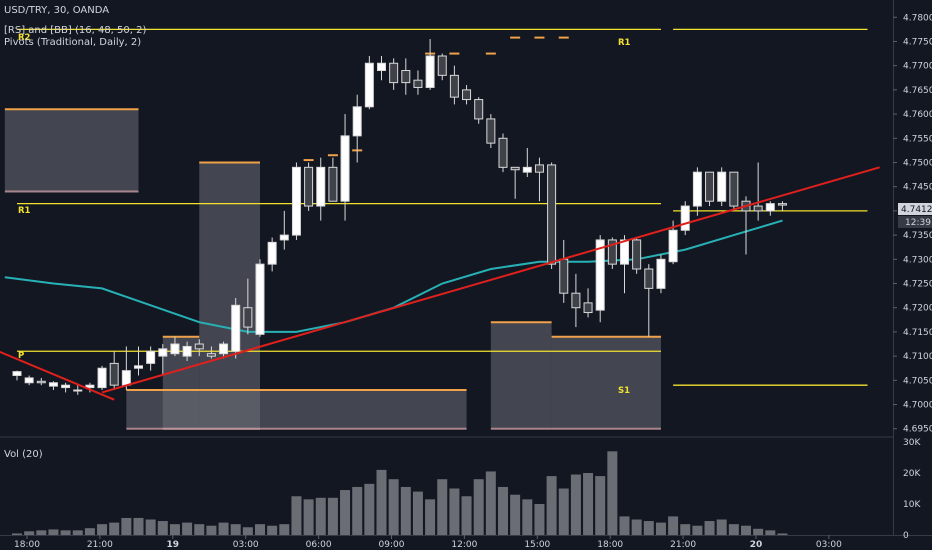 The image size is (932, 550). Describe the element at coordinates (24, 211) in the screenshot. I see `pivot-label-r1: R1` at that location.